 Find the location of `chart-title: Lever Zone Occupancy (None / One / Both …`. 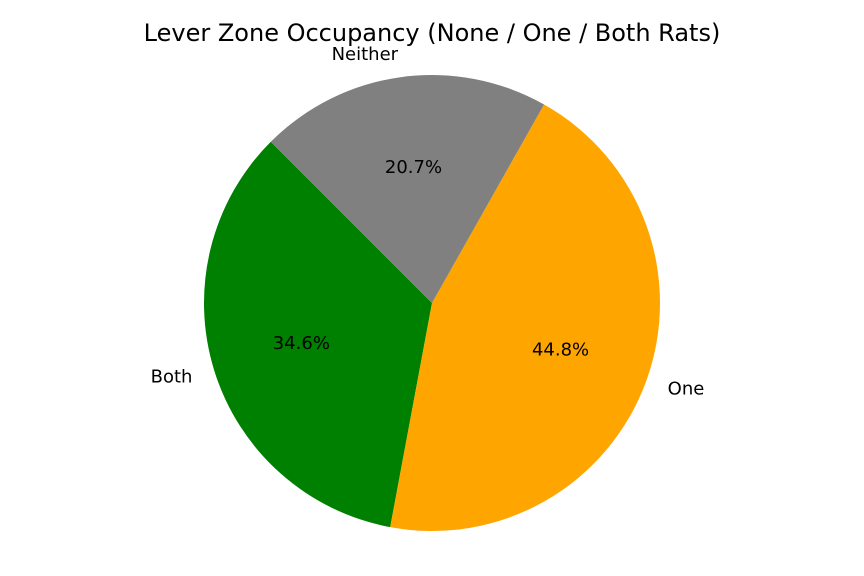

chart-title: Lever Zone Occupancy (None / One / Both … is located at coordinates (432, 33).